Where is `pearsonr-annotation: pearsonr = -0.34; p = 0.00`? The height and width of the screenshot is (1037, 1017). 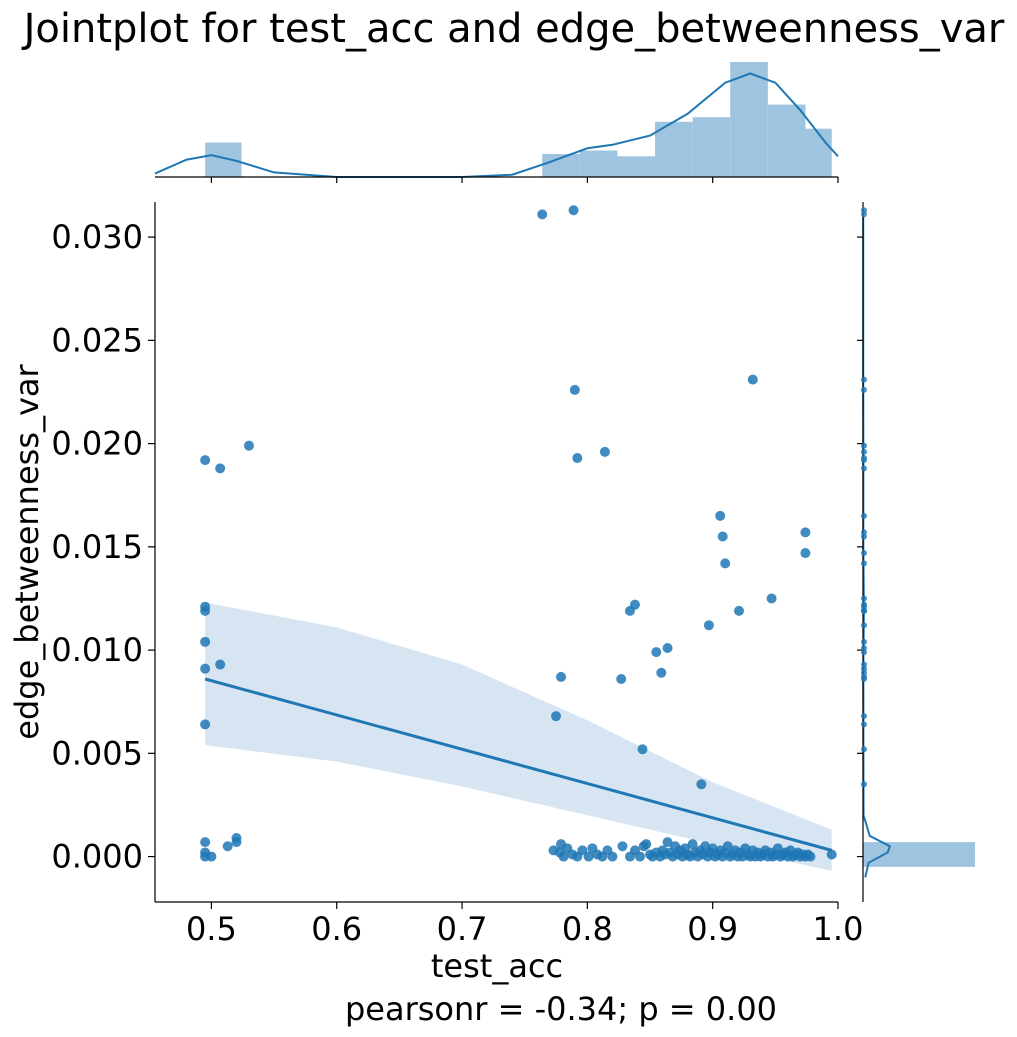 pearsonr-annotation: pearsonr = -0.34; p = 0.00 is located at coordinates (561, 1009).